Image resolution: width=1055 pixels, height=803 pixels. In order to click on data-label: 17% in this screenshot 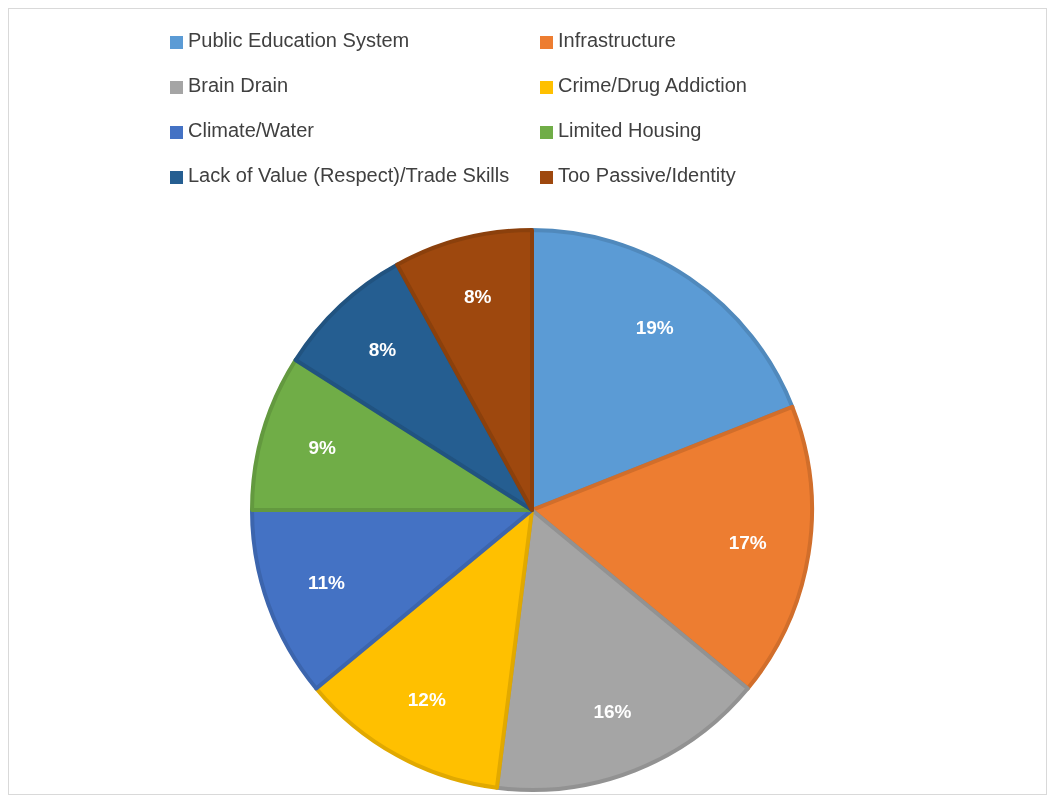, I will do `click(747, 543)`.